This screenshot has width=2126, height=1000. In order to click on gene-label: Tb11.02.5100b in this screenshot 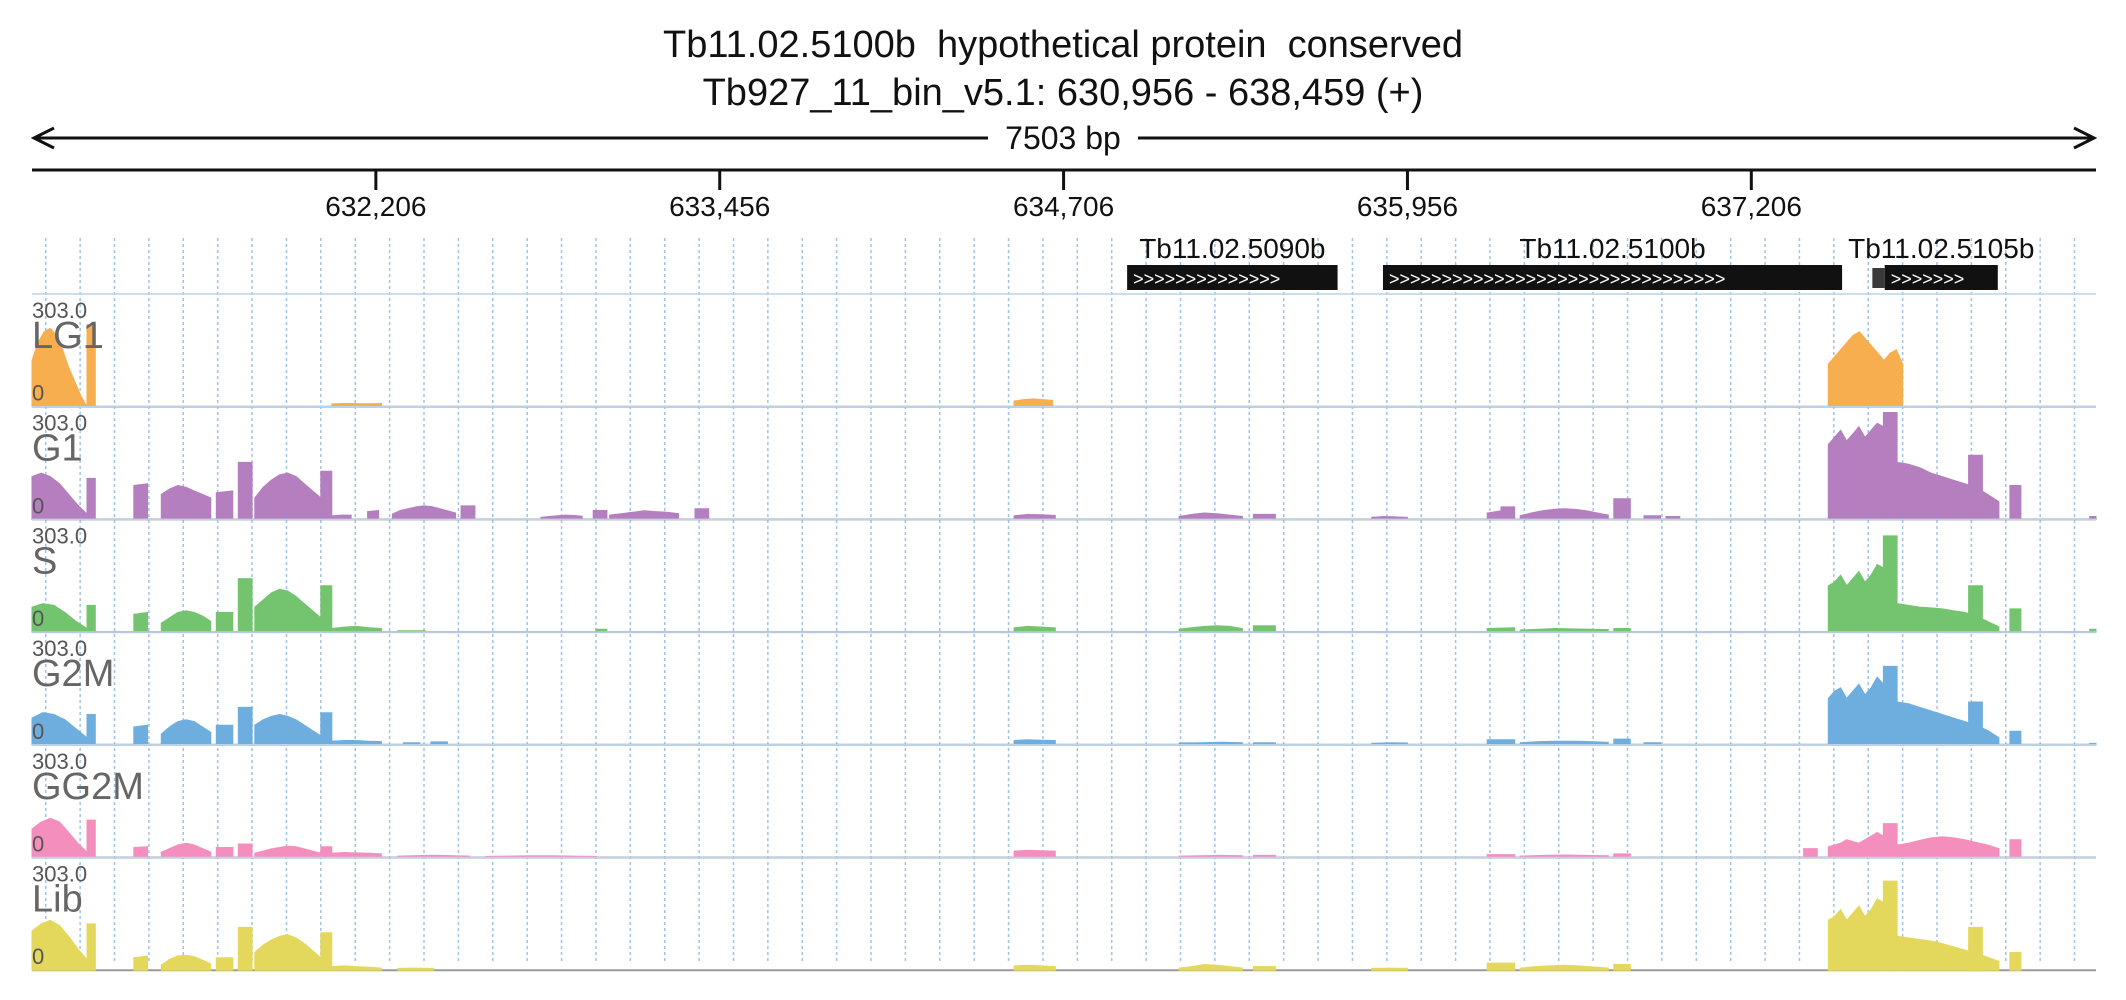, I will do `click(1612, 248)`.